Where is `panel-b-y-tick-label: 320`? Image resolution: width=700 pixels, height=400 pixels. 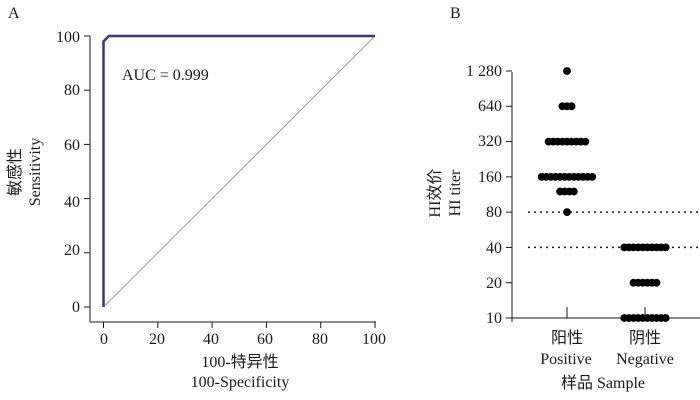 panel-b-y-tick-label: 320 is located at coordinates (490, 141).